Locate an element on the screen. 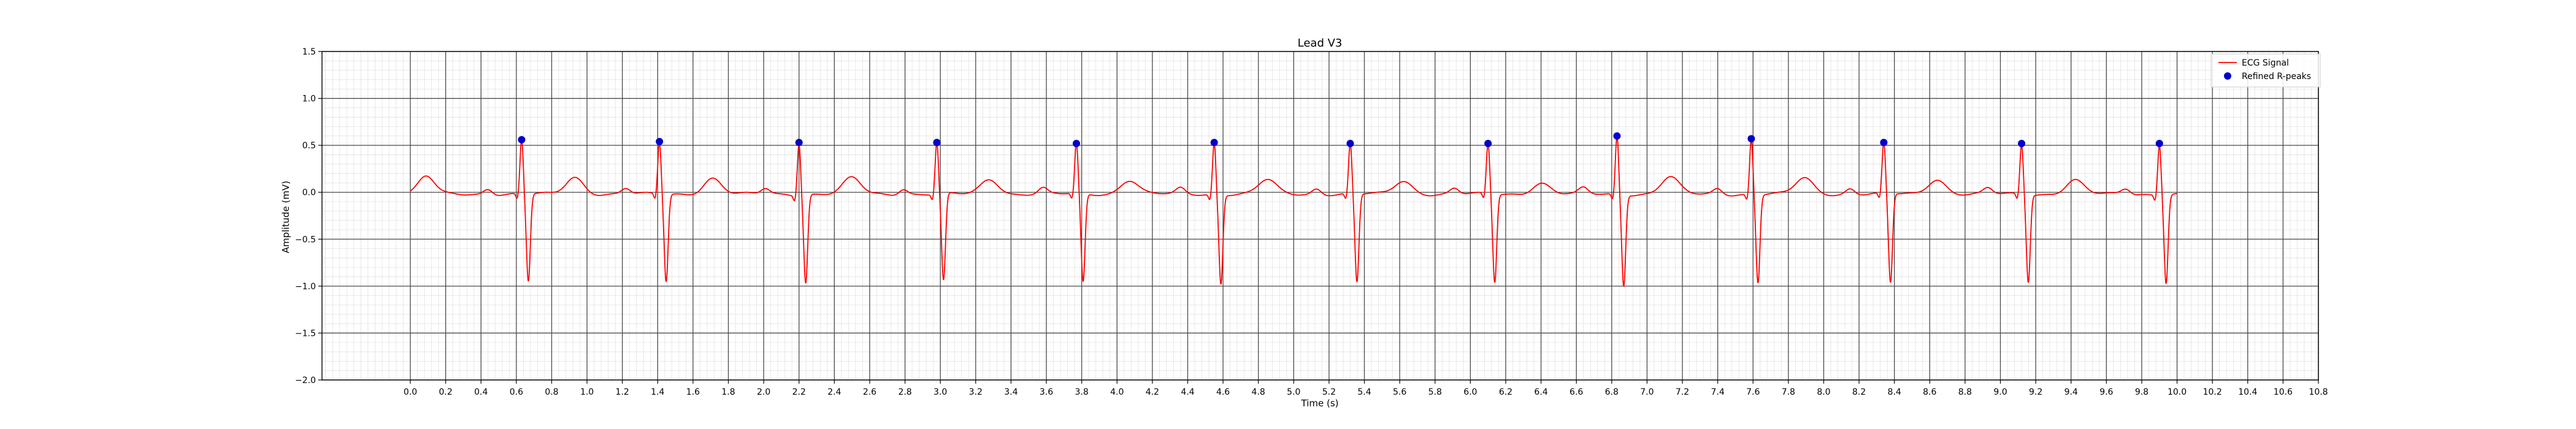 This screenshot has width=2576, height=429. x-tick-label: 6.6 is located at coordinates (1576, 392).